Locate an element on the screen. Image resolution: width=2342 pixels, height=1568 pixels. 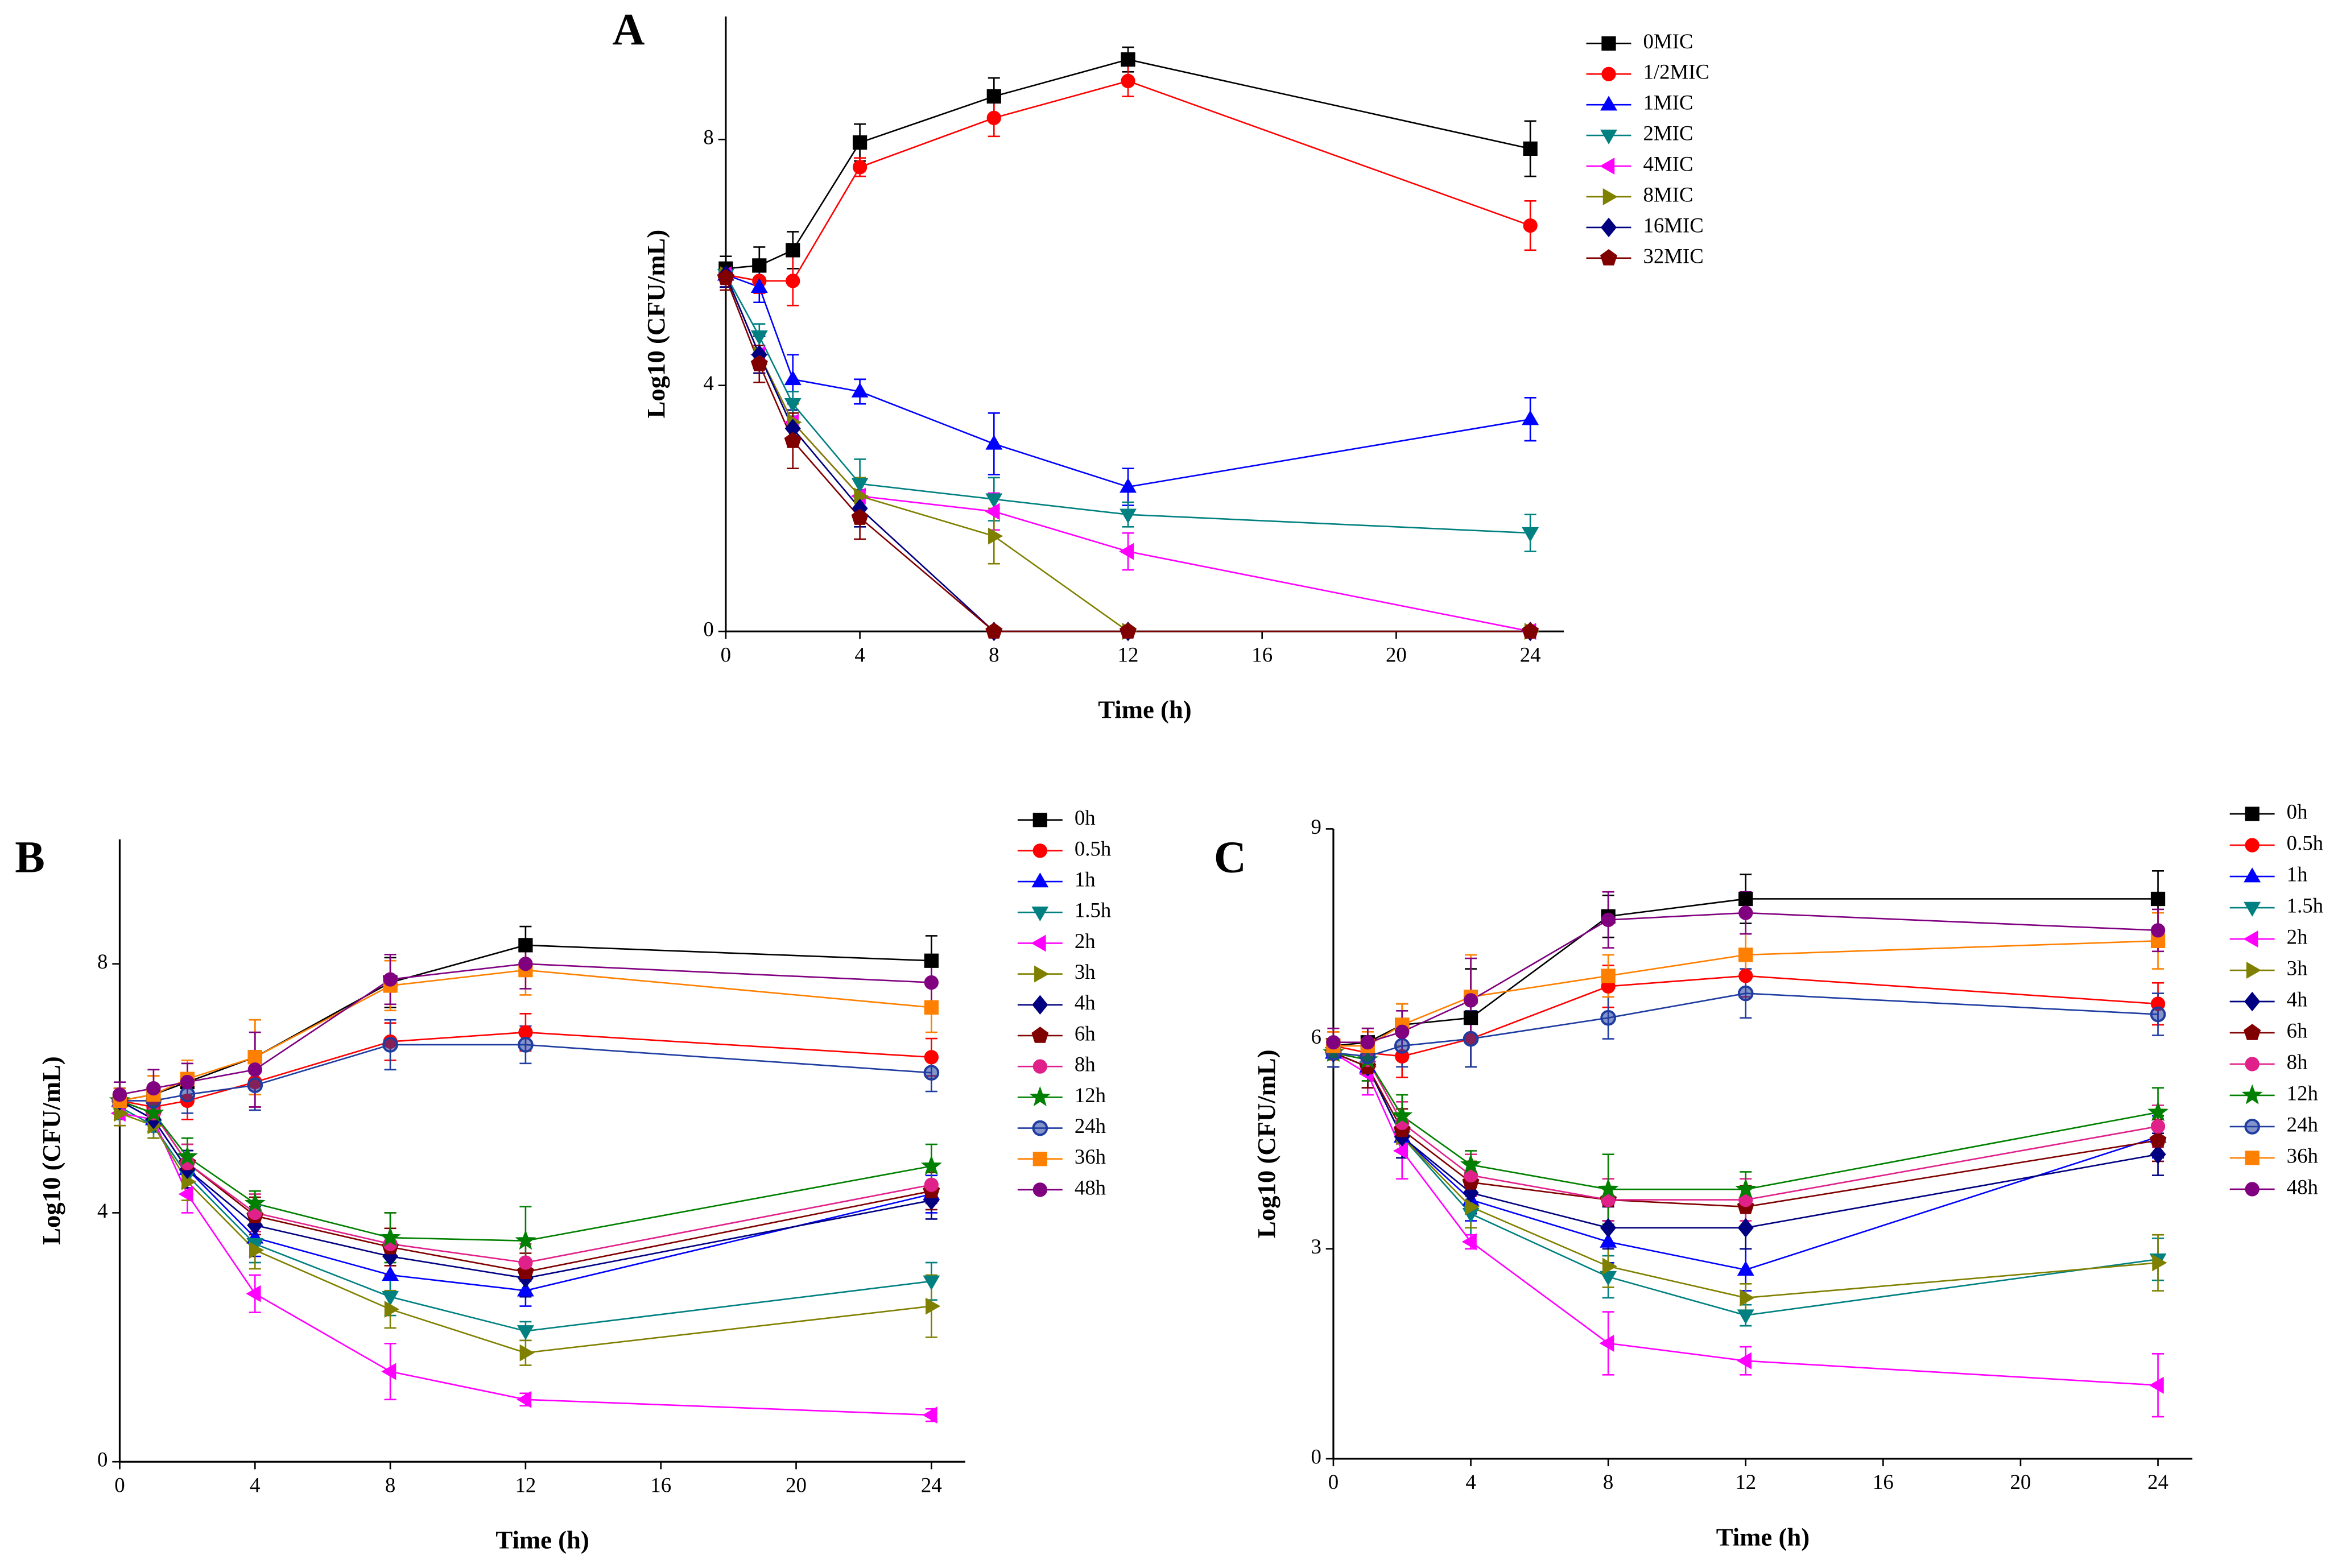
legend-label: 1.5h is located at coordinates (1093, 910).